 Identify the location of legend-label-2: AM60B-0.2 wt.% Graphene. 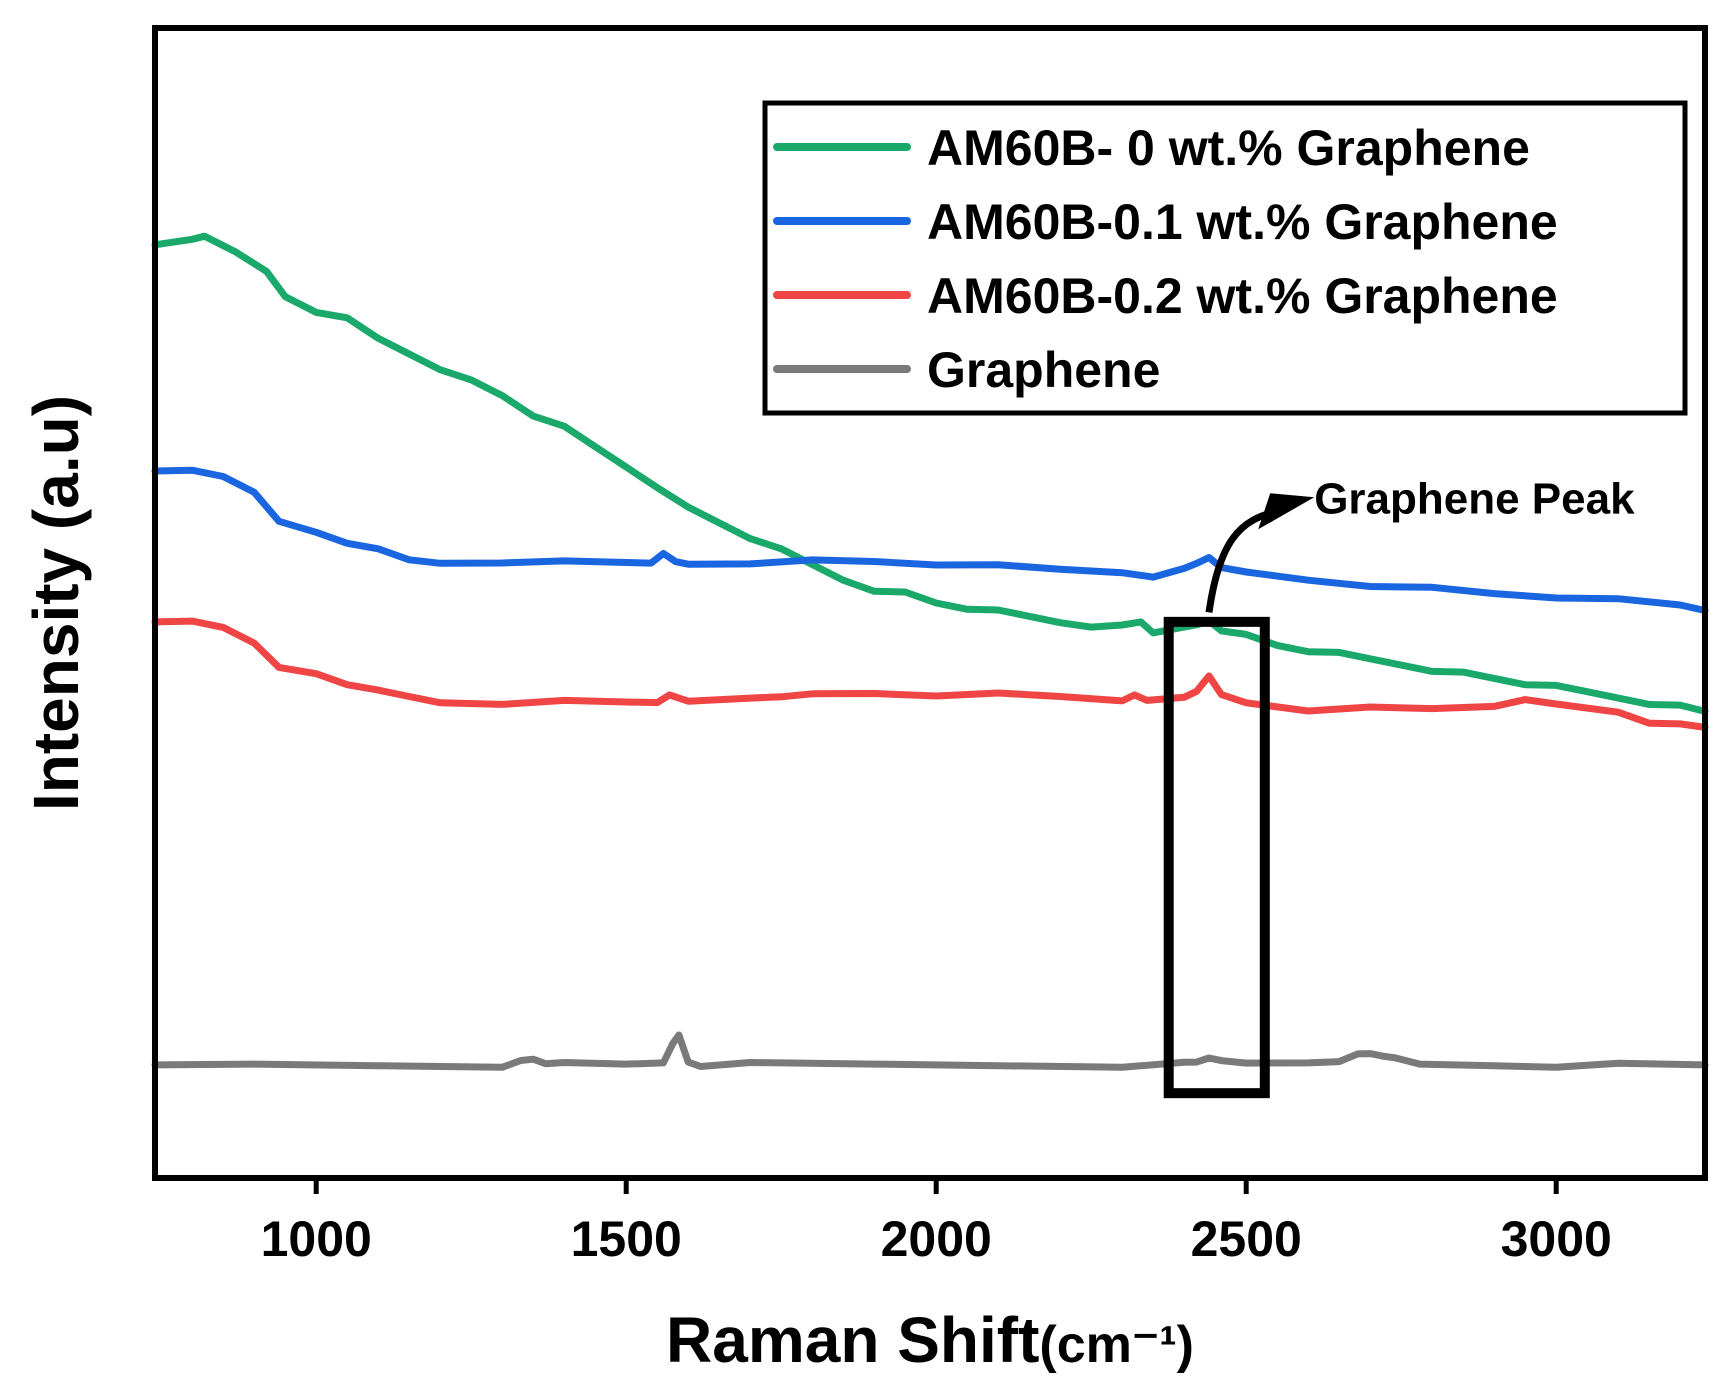
(1242, 296).